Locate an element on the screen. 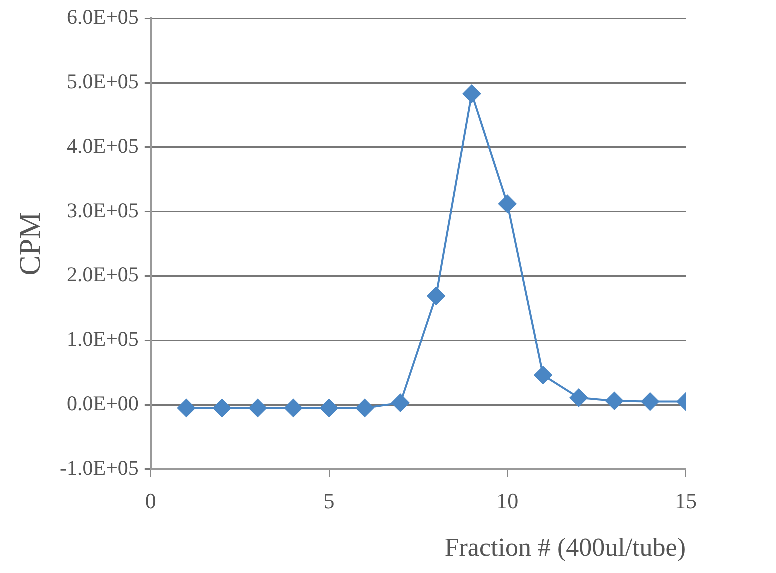 This screenshot has height=573, width=776. x-tick-label: 10 is located at coordinates (507, 501).